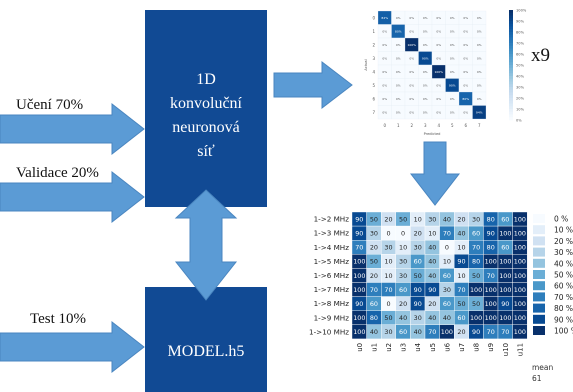 This screenshot has height=392, width=573. Describe the element at coordinates (206, 339) in the screenshot. I see `model-box` at that location.